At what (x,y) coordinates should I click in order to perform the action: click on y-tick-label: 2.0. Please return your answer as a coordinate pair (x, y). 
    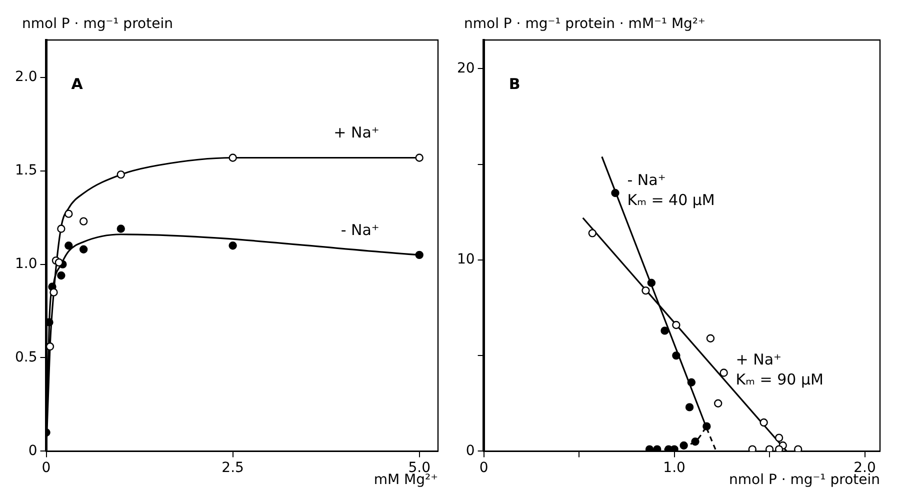
    Looking at the image, I should click on (26, 77).